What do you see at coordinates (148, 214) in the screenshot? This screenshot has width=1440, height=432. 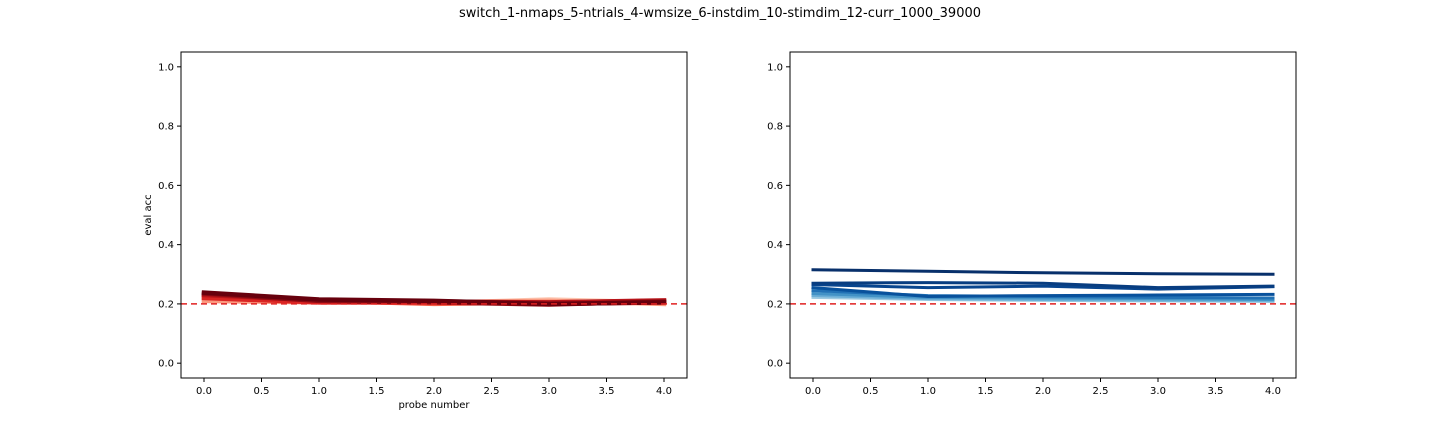 I see `y-axis-label: eval acc` at bounding box center [148, 214].